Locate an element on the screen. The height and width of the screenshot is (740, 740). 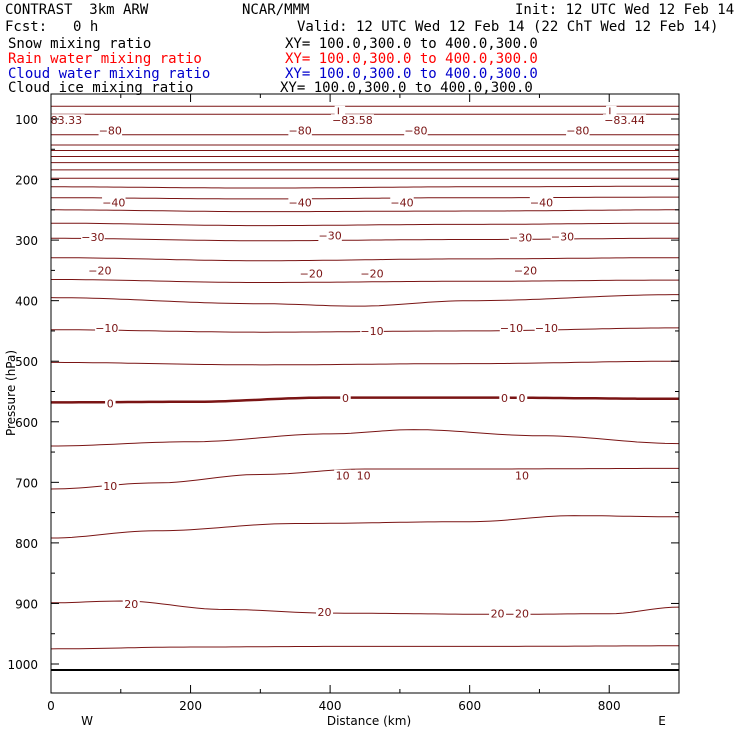
contour-label-13: −30 is located at coordinates (92, 237).